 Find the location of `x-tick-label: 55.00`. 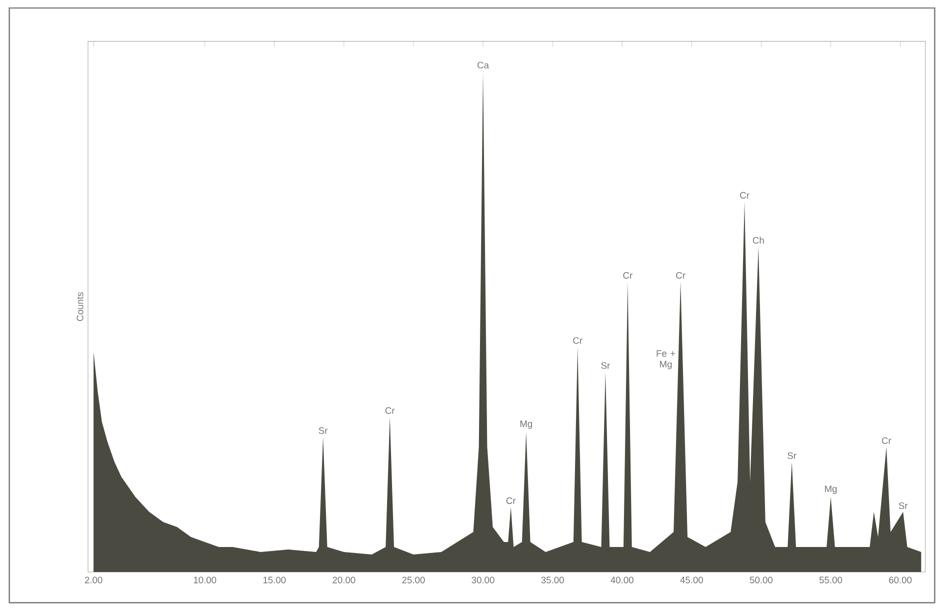

x-tick-label: 55.00 is located at coordinates (830, 580).